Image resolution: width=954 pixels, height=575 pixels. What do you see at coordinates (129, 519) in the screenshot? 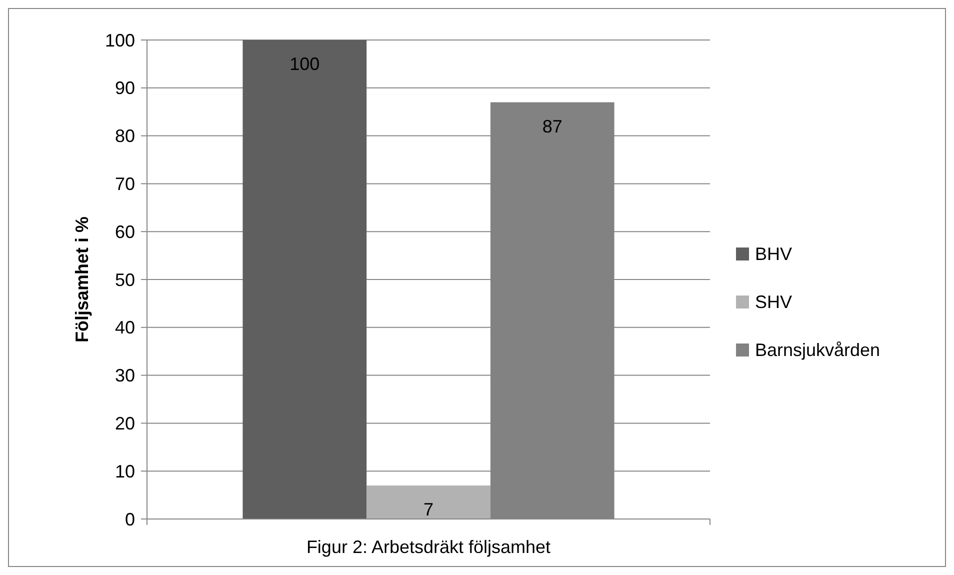
I see `y-tick-label: 0` at bounding box center [129, 519].